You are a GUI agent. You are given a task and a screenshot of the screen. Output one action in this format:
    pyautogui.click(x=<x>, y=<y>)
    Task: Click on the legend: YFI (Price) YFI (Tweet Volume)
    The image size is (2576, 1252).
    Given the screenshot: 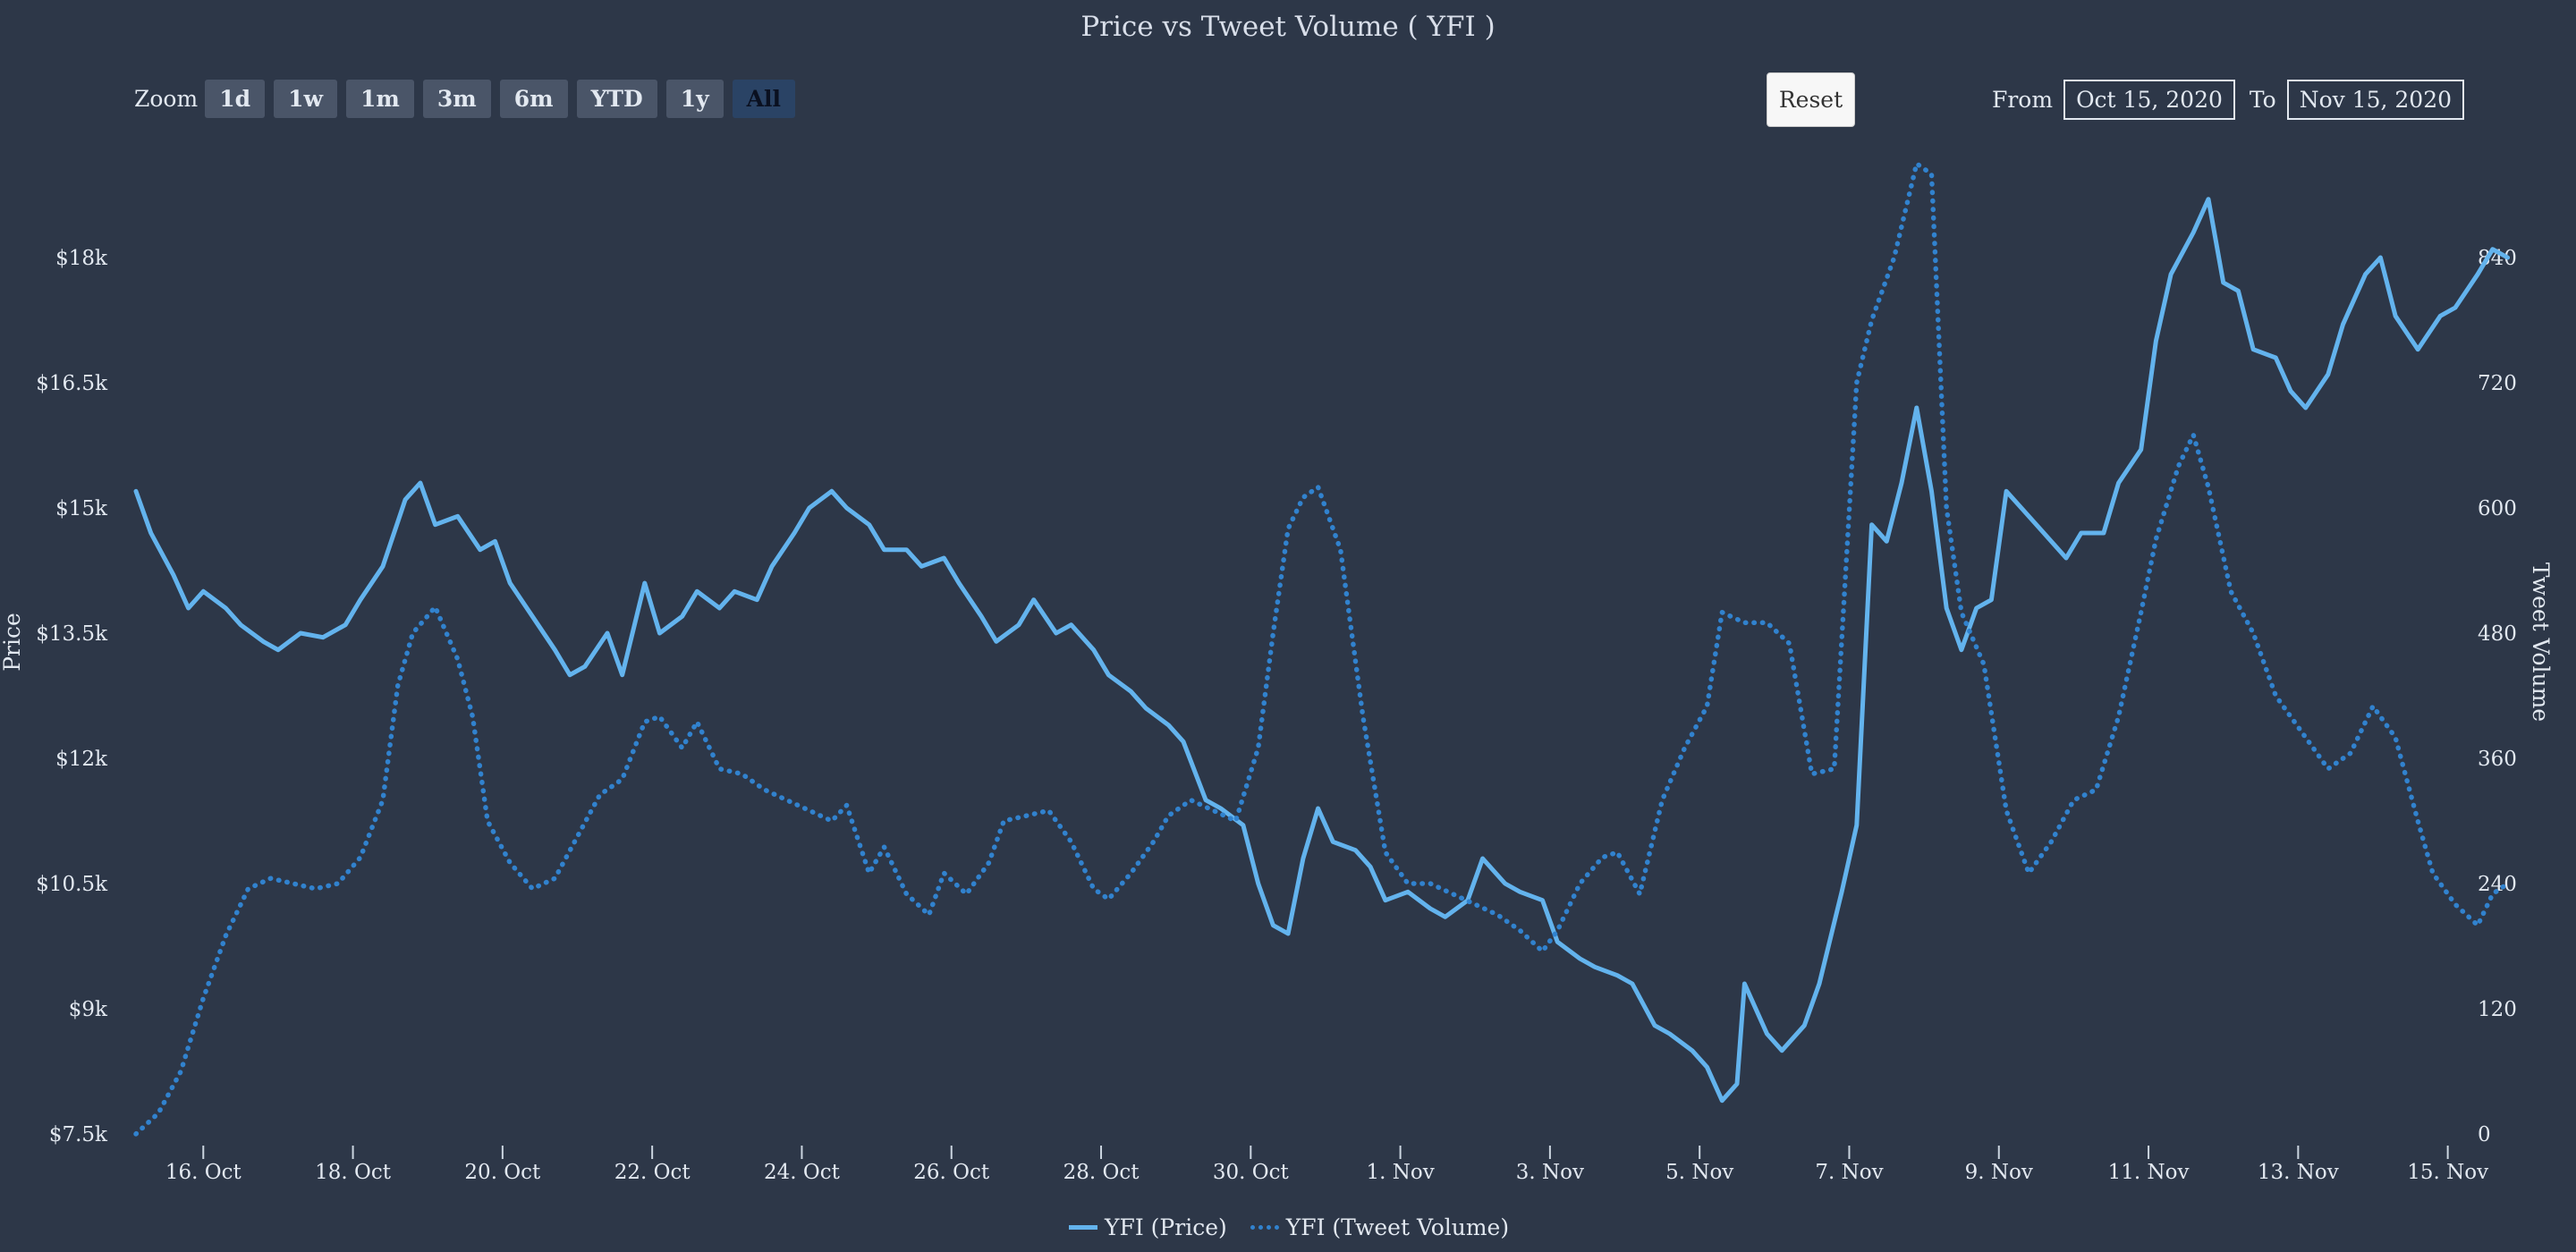 What is the action you would take?
    pyautogui.click(x=1300, y=1227)
    